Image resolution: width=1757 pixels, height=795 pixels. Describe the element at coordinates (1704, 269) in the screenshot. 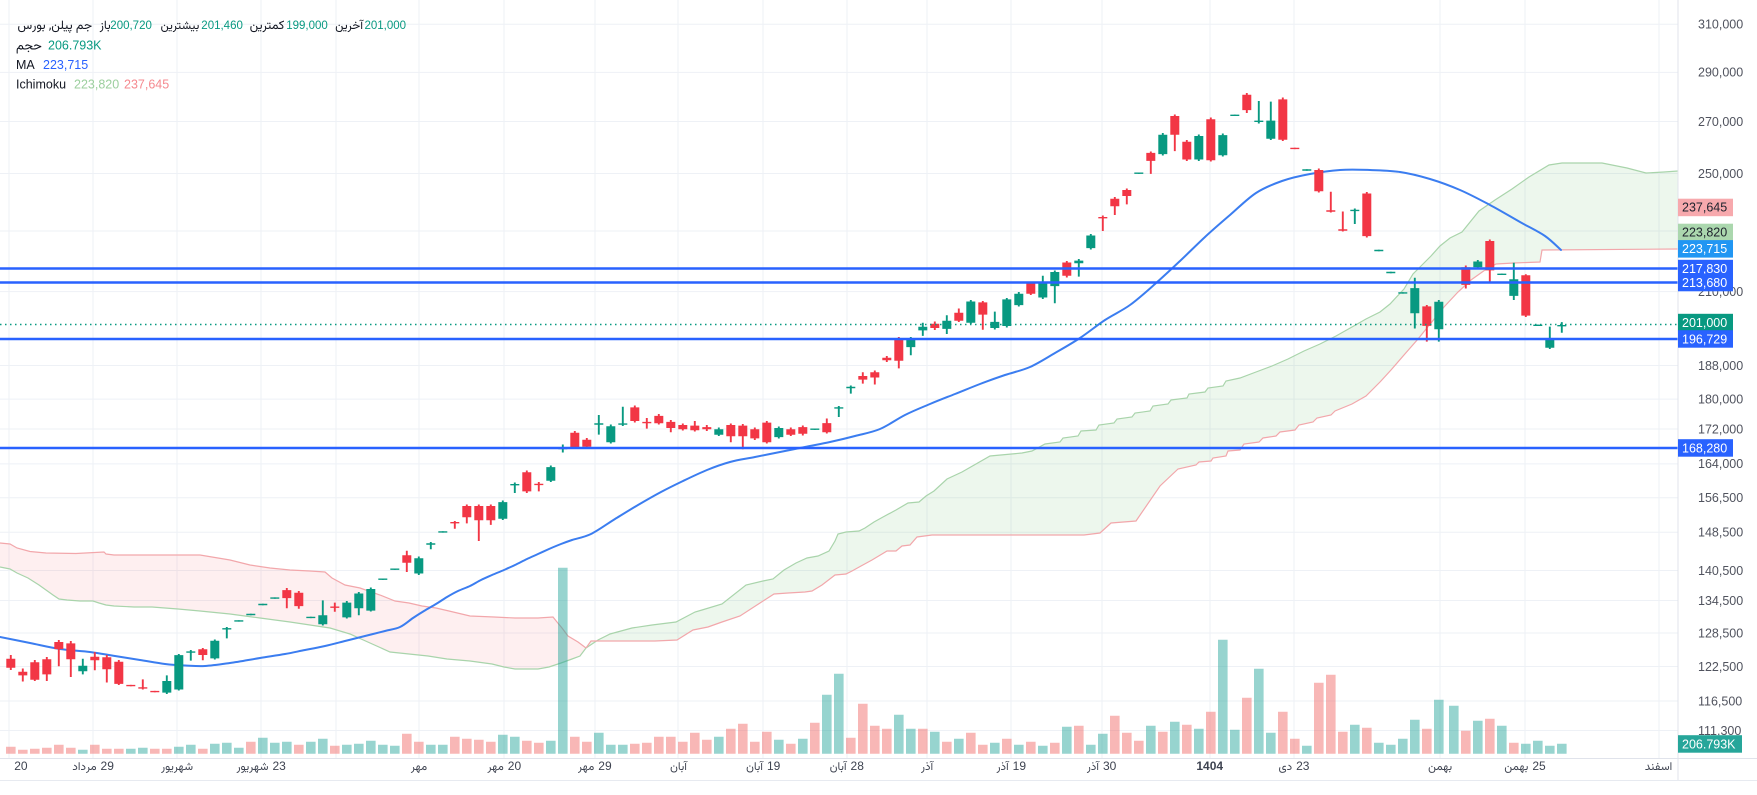

I see `svg-text: 217,830` at that location.